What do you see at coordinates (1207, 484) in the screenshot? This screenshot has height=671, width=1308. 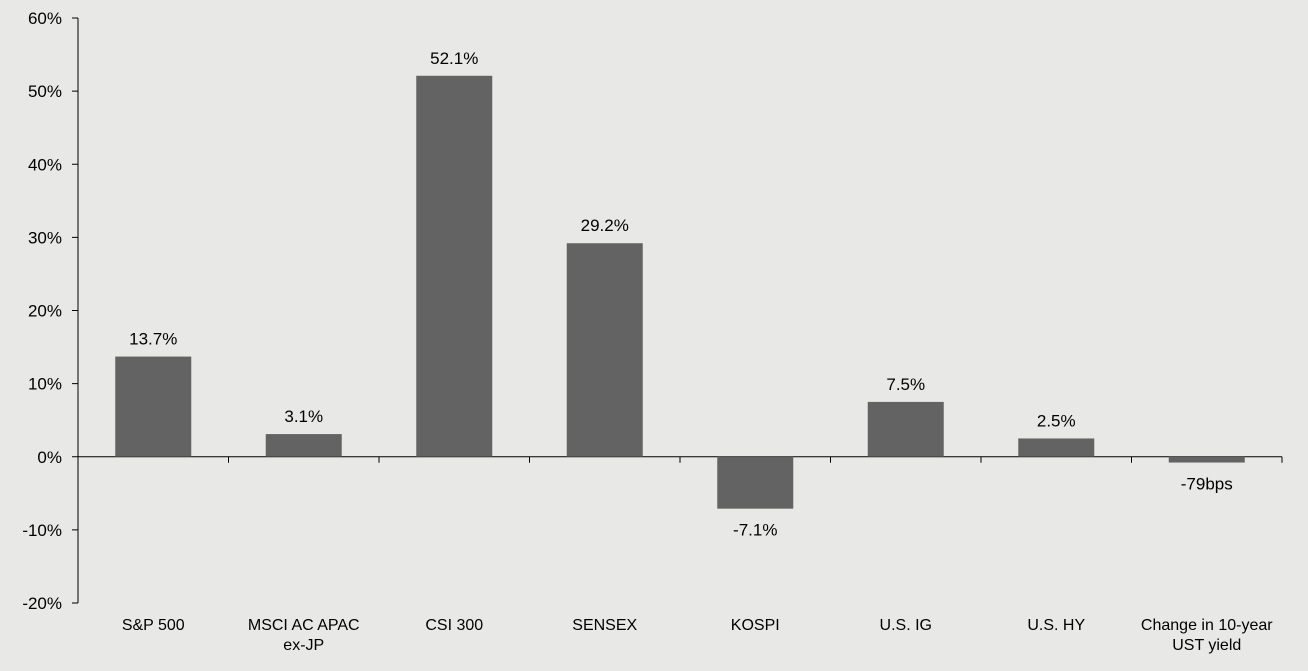 I see `data-label: -79bps` at bounding box center [1207, 484].